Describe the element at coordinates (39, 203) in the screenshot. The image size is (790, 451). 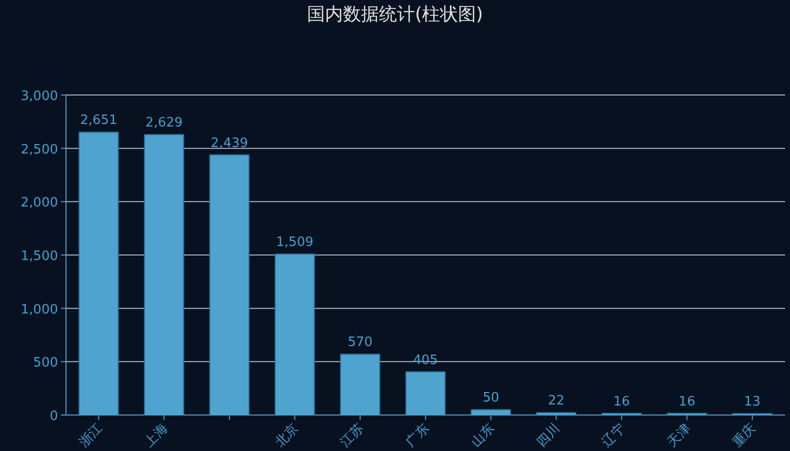
I see `y-tick-label: 2,000` at that location.